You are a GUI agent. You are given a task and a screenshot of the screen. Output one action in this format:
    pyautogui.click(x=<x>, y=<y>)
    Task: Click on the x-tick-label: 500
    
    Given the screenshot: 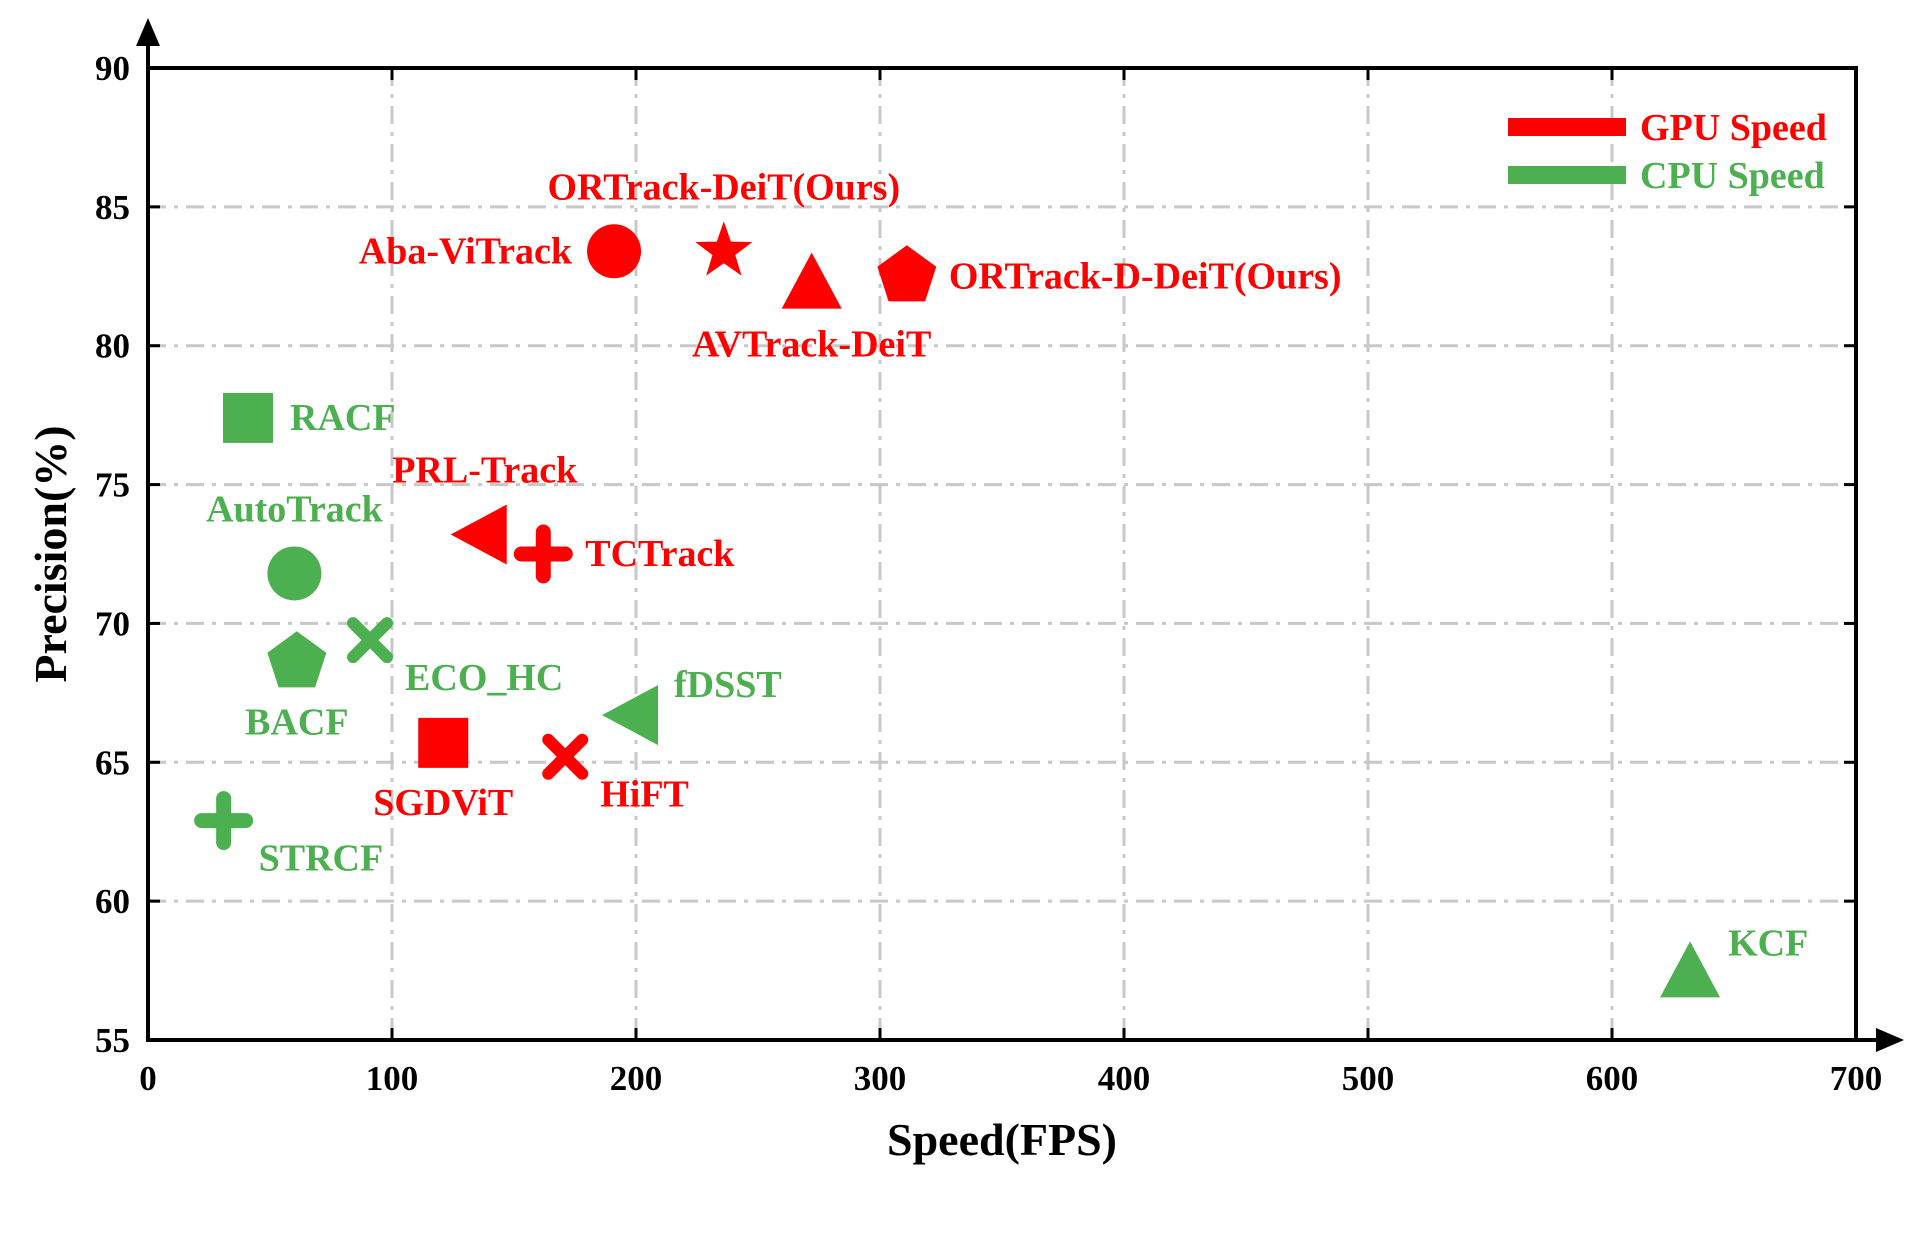 What is the action you would take?
    pyautogui.click(x=1368, y=1078)
    